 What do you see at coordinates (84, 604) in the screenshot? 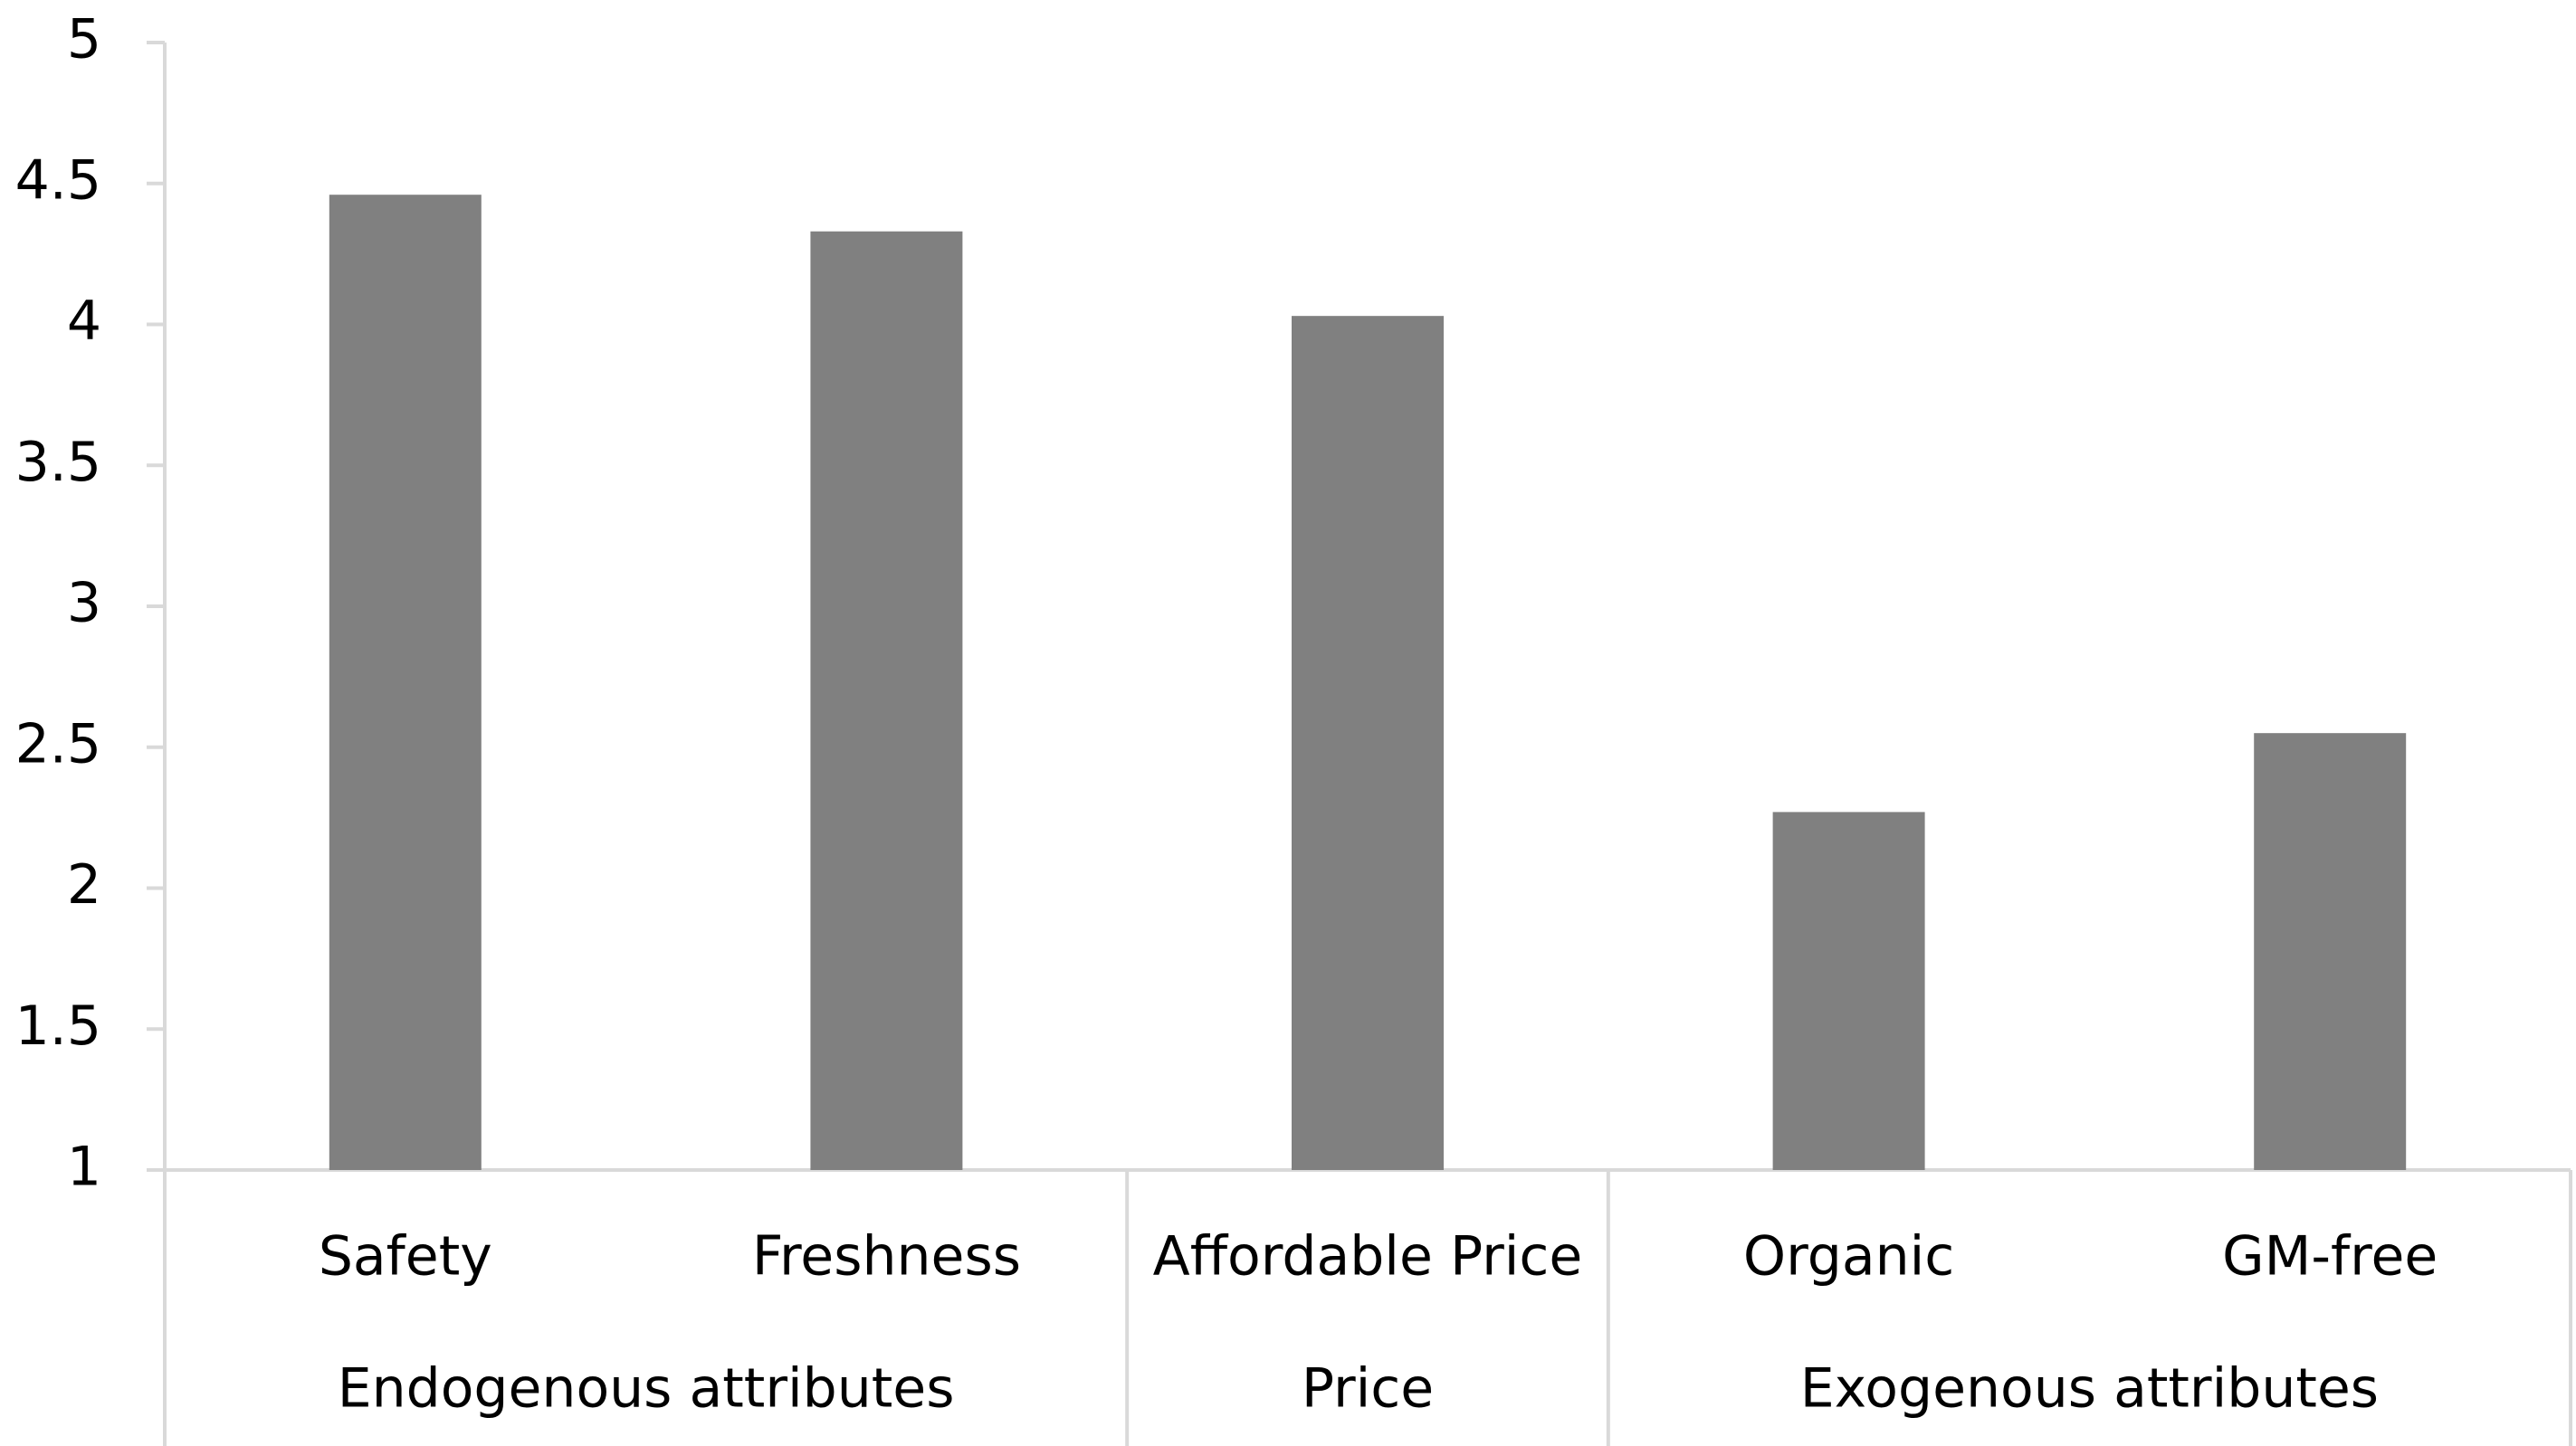
I see `y-tick-label: 3` at bounding box center [84, 604].